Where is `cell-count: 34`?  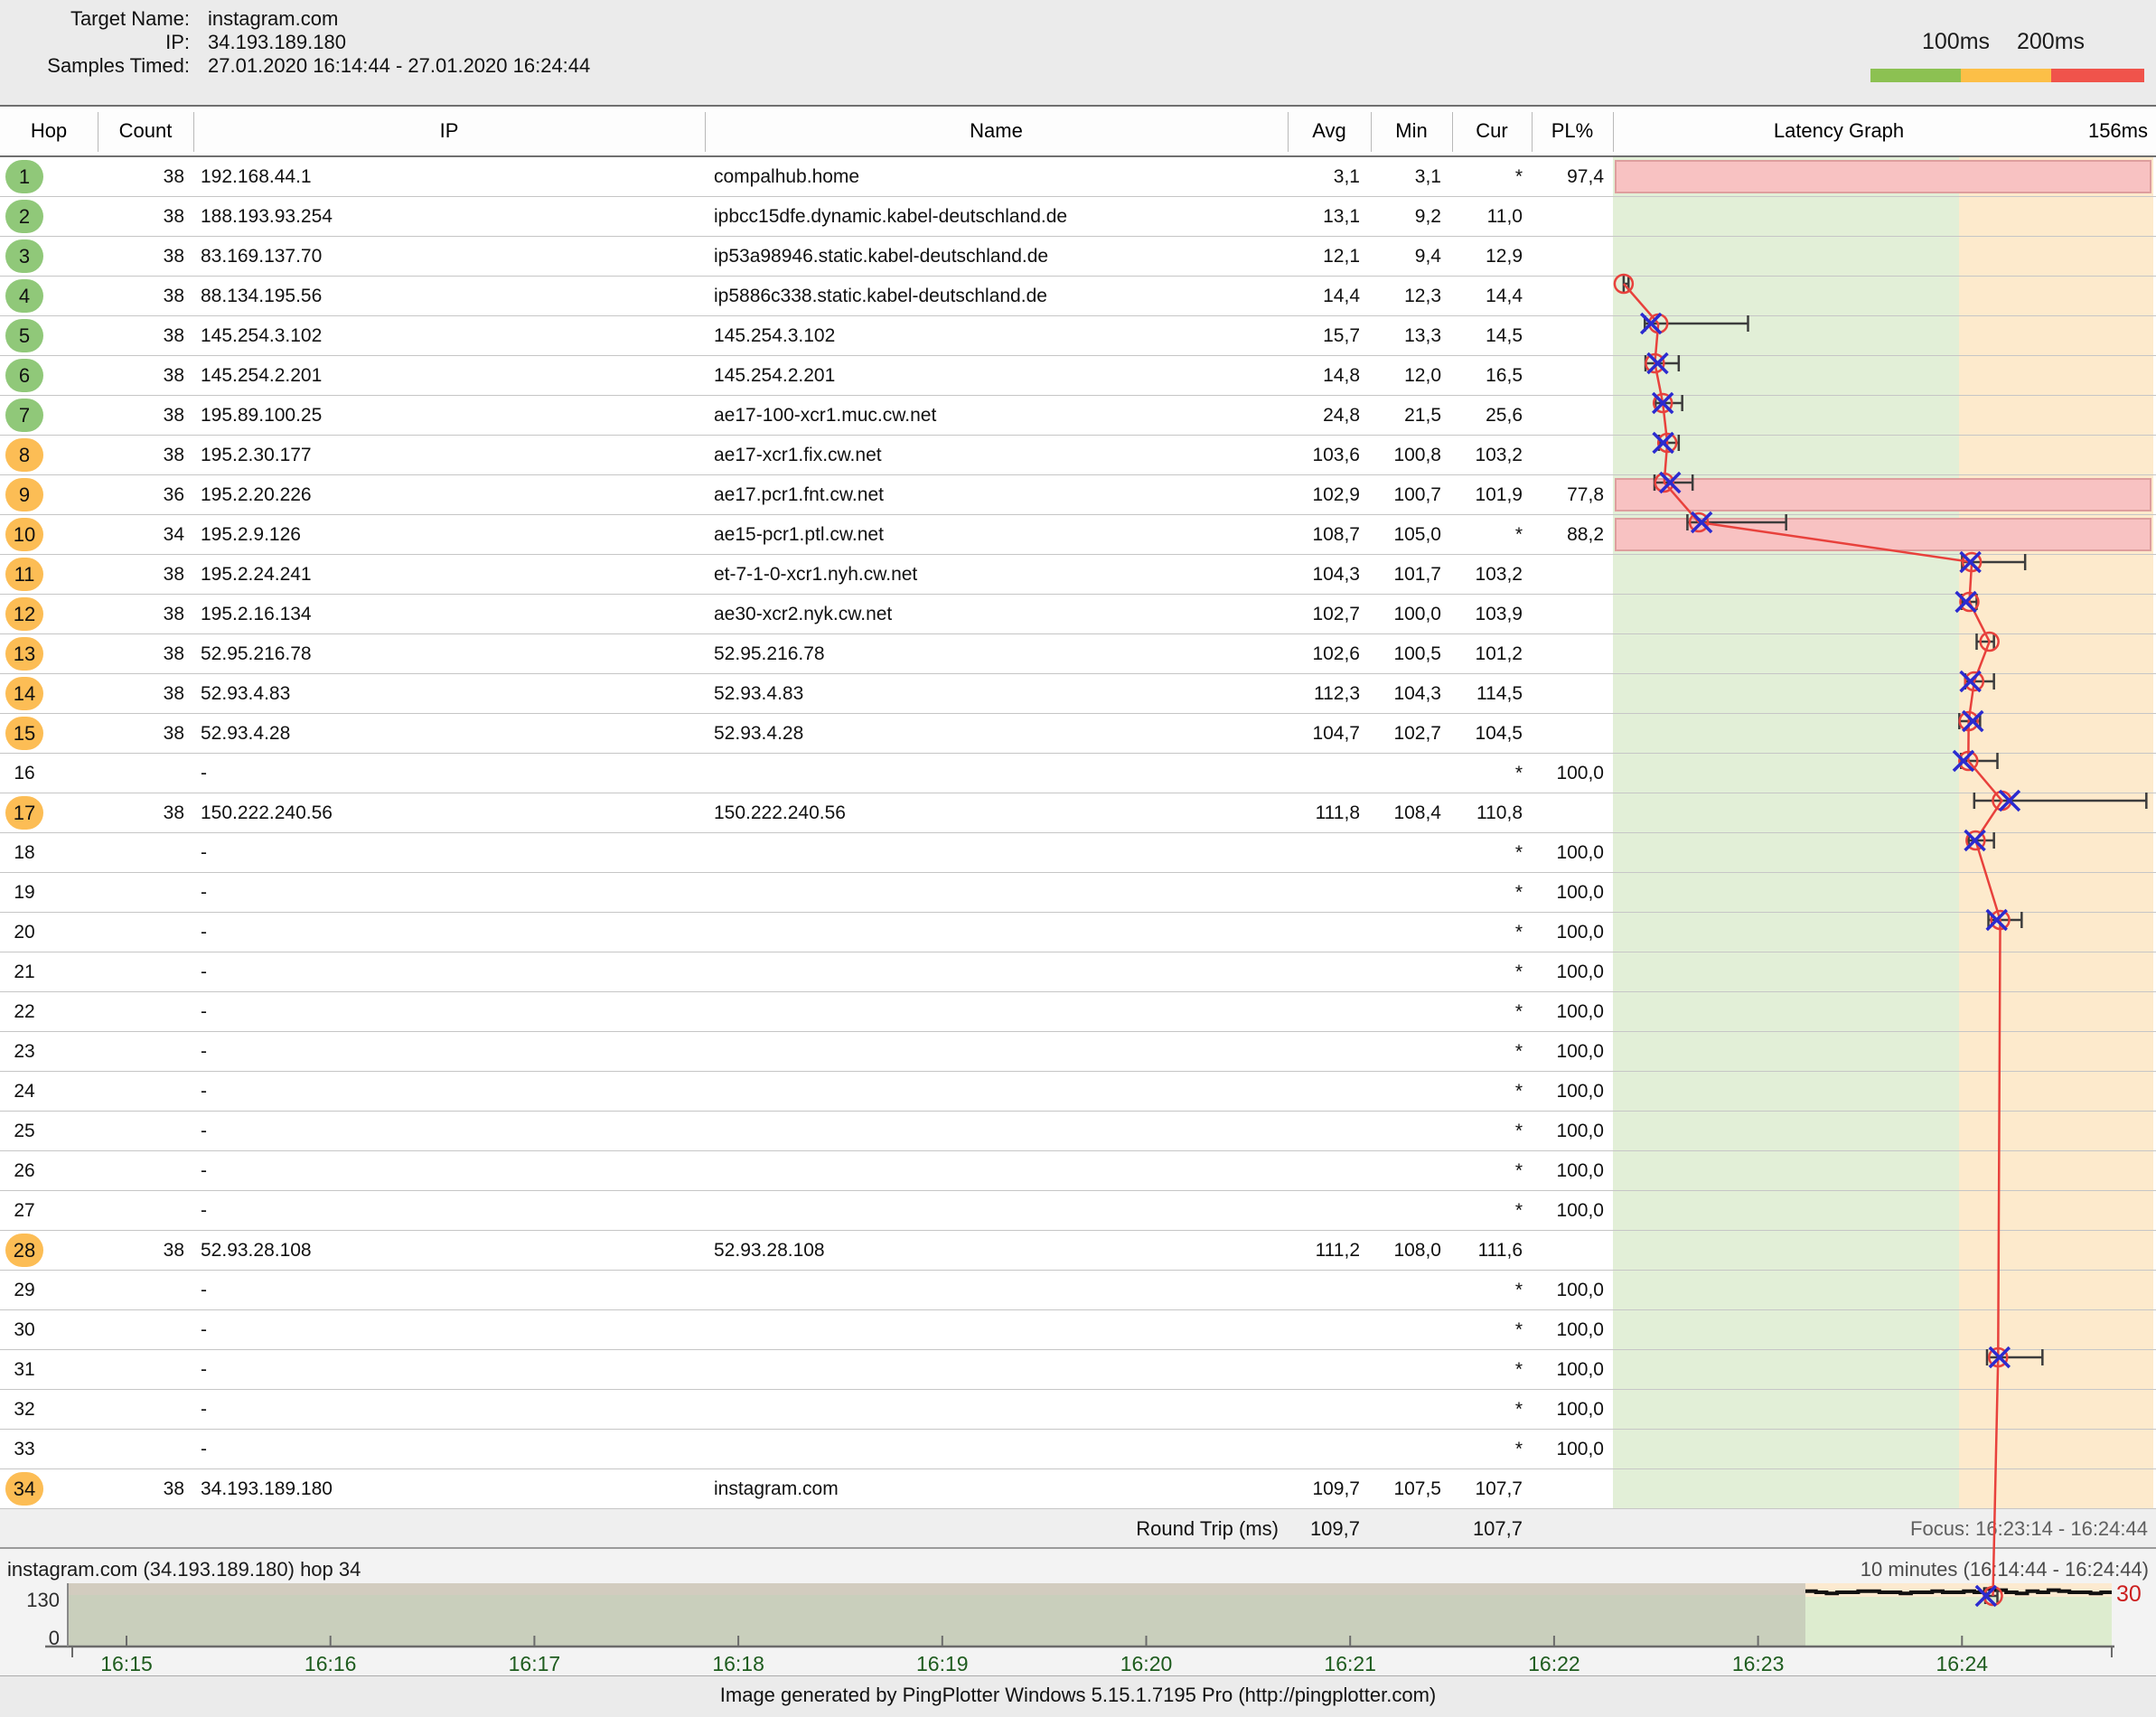 cell-count: 34 is located at coordinates (174, 534).